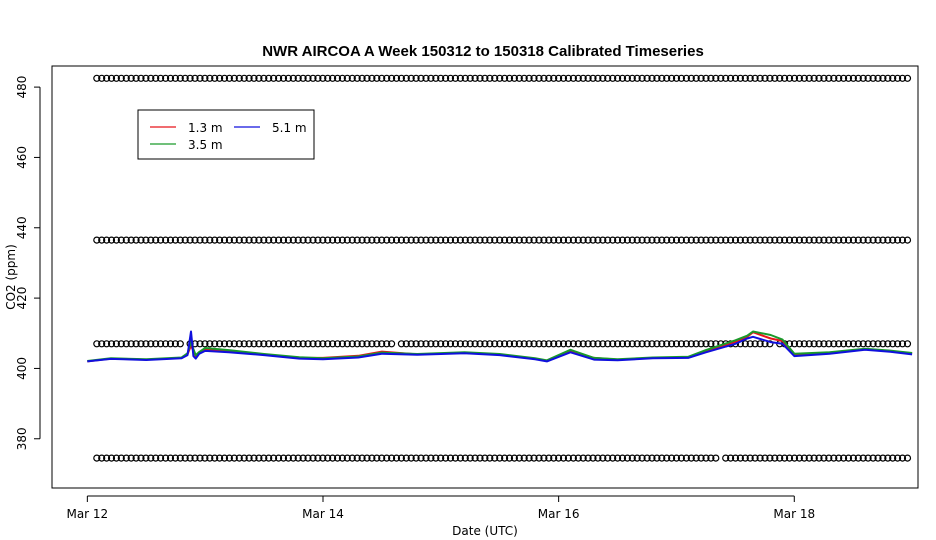  I want to click on legend-label-1-3m: 1.3 m, so click(205, 128).